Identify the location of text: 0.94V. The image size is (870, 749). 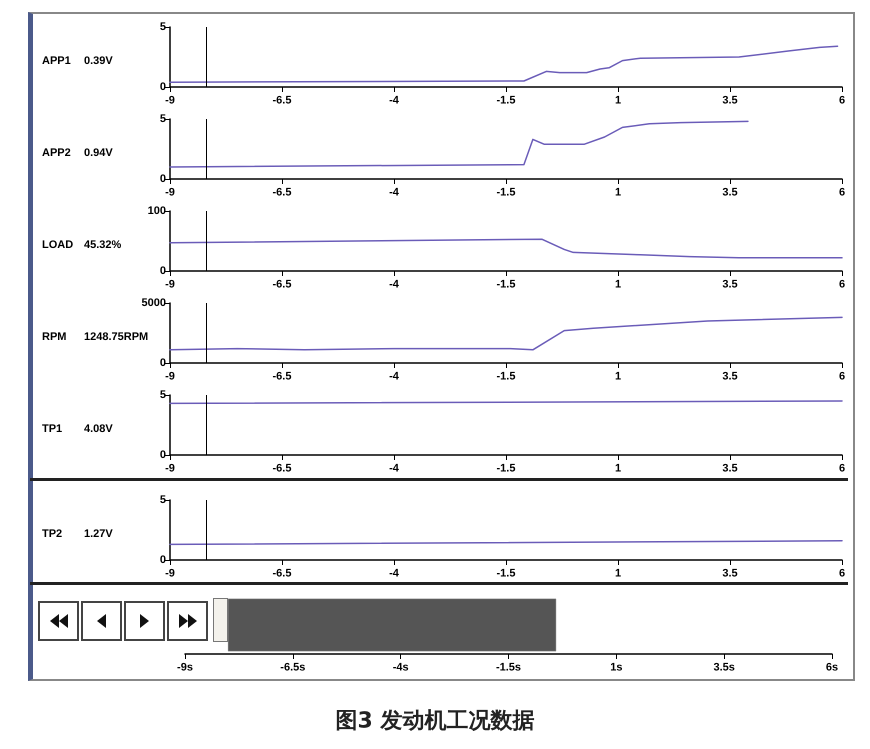
(99, 153).